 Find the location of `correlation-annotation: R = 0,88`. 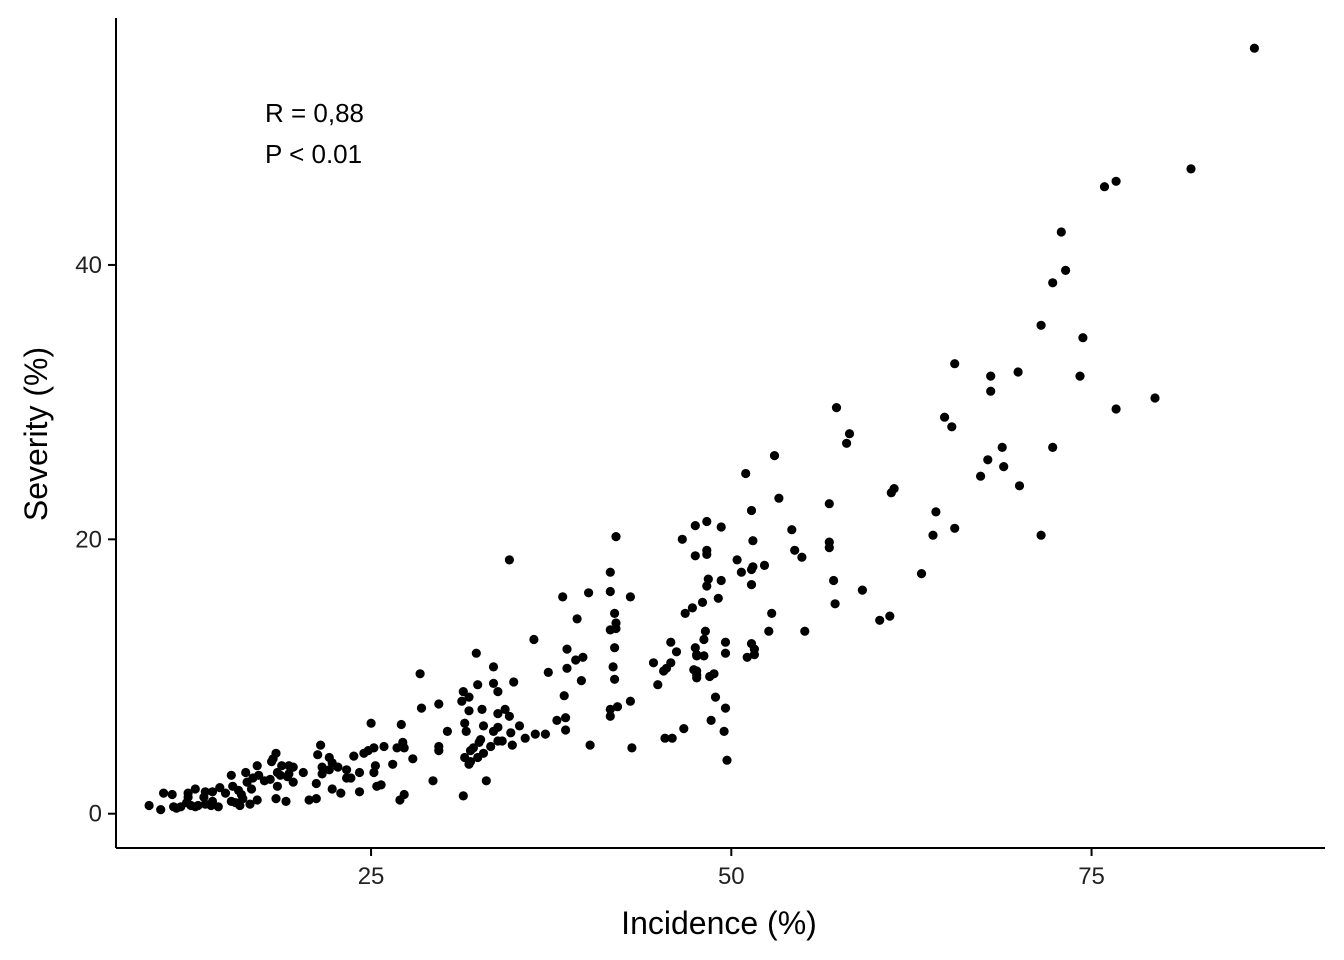

correlation-annotation: R = 0,88 is located at coordinates (314, 113).